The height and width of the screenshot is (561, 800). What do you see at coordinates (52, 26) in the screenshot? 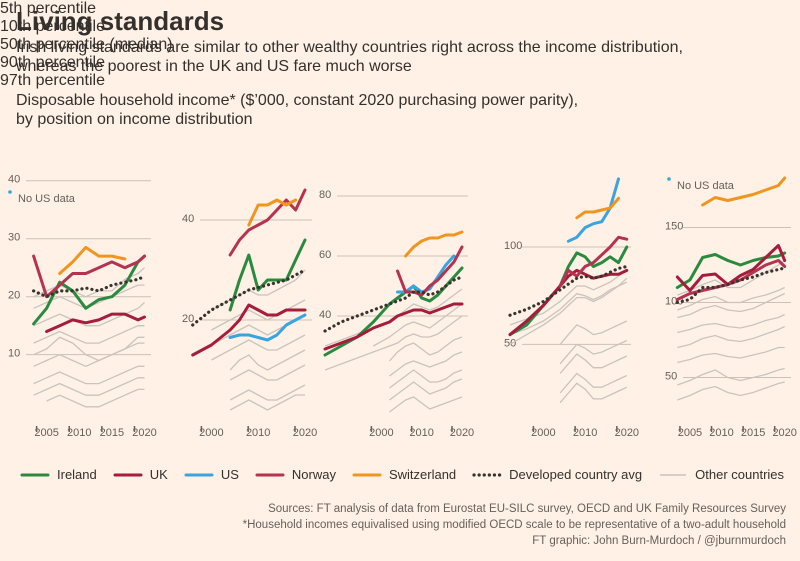
I see `panel-title: 10th percentile` at bounding box center [52, 26].